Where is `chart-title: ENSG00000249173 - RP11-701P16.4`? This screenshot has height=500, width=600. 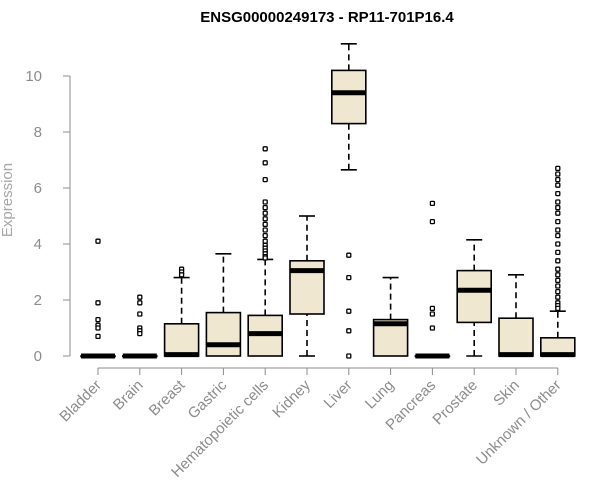
chart-title: ENSG00000249173 - RP11-701P16.4 is located at coordinates (327, 17).